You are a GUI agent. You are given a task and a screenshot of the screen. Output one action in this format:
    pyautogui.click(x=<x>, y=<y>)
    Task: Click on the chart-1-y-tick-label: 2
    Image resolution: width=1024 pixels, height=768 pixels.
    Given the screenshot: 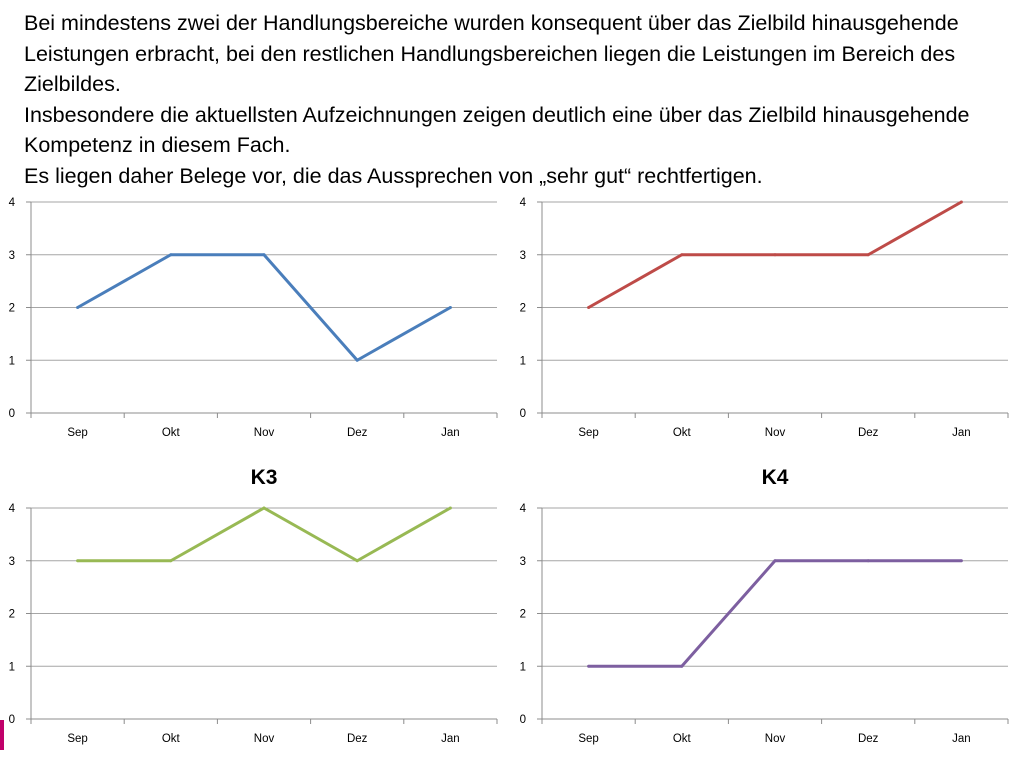 What is the action you would take?
    pyautogui.click(x=12, y=309)
    